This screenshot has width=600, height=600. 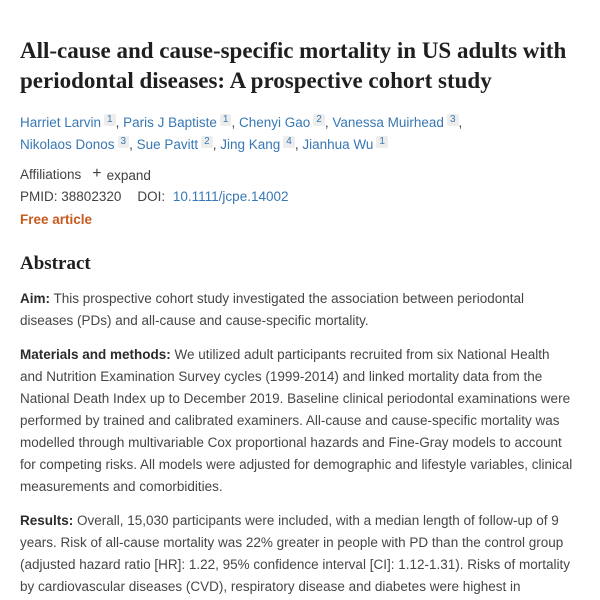 I want to click on author-link: Sue Pavitt, so click(x=167, y=144).